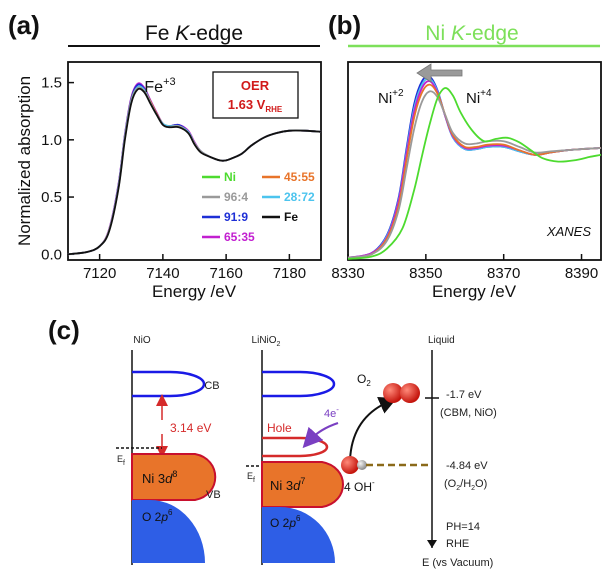  What do you see at coordinates (298, 535) in the screenshot?
I see `linio2-o2p-band` at bounding box center [298, 535].